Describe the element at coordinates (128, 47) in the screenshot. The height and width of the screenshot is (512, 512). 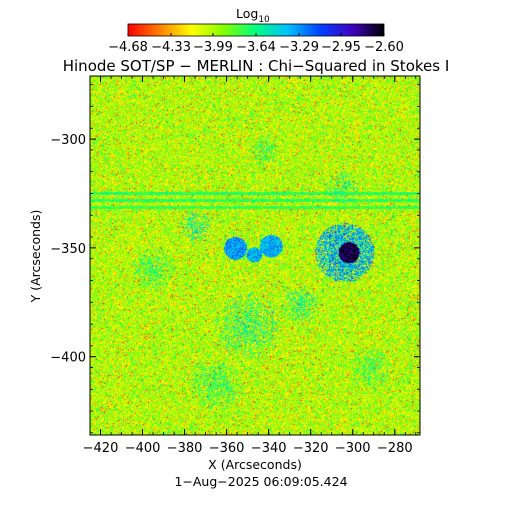
I see `colorbar-tick-label: −4.68` at that location.